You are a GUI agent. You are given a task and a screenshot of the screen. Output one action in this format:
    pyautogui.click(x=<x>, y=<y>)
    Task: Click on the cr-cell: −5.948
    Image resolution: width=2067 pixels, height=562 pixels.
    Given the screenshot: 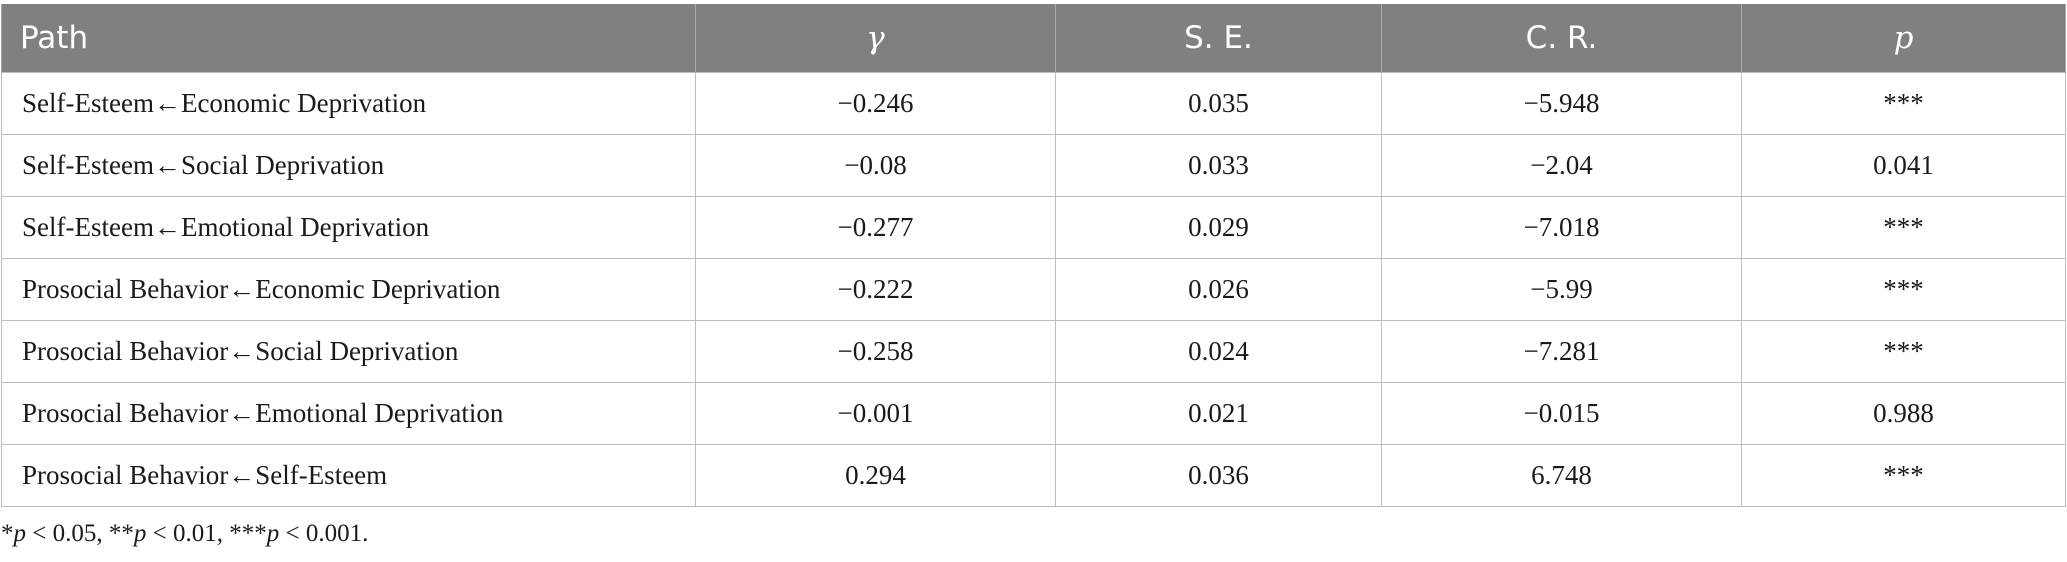 What is the action you would take?
    pyautogui.click(x=1561, y=103)
    